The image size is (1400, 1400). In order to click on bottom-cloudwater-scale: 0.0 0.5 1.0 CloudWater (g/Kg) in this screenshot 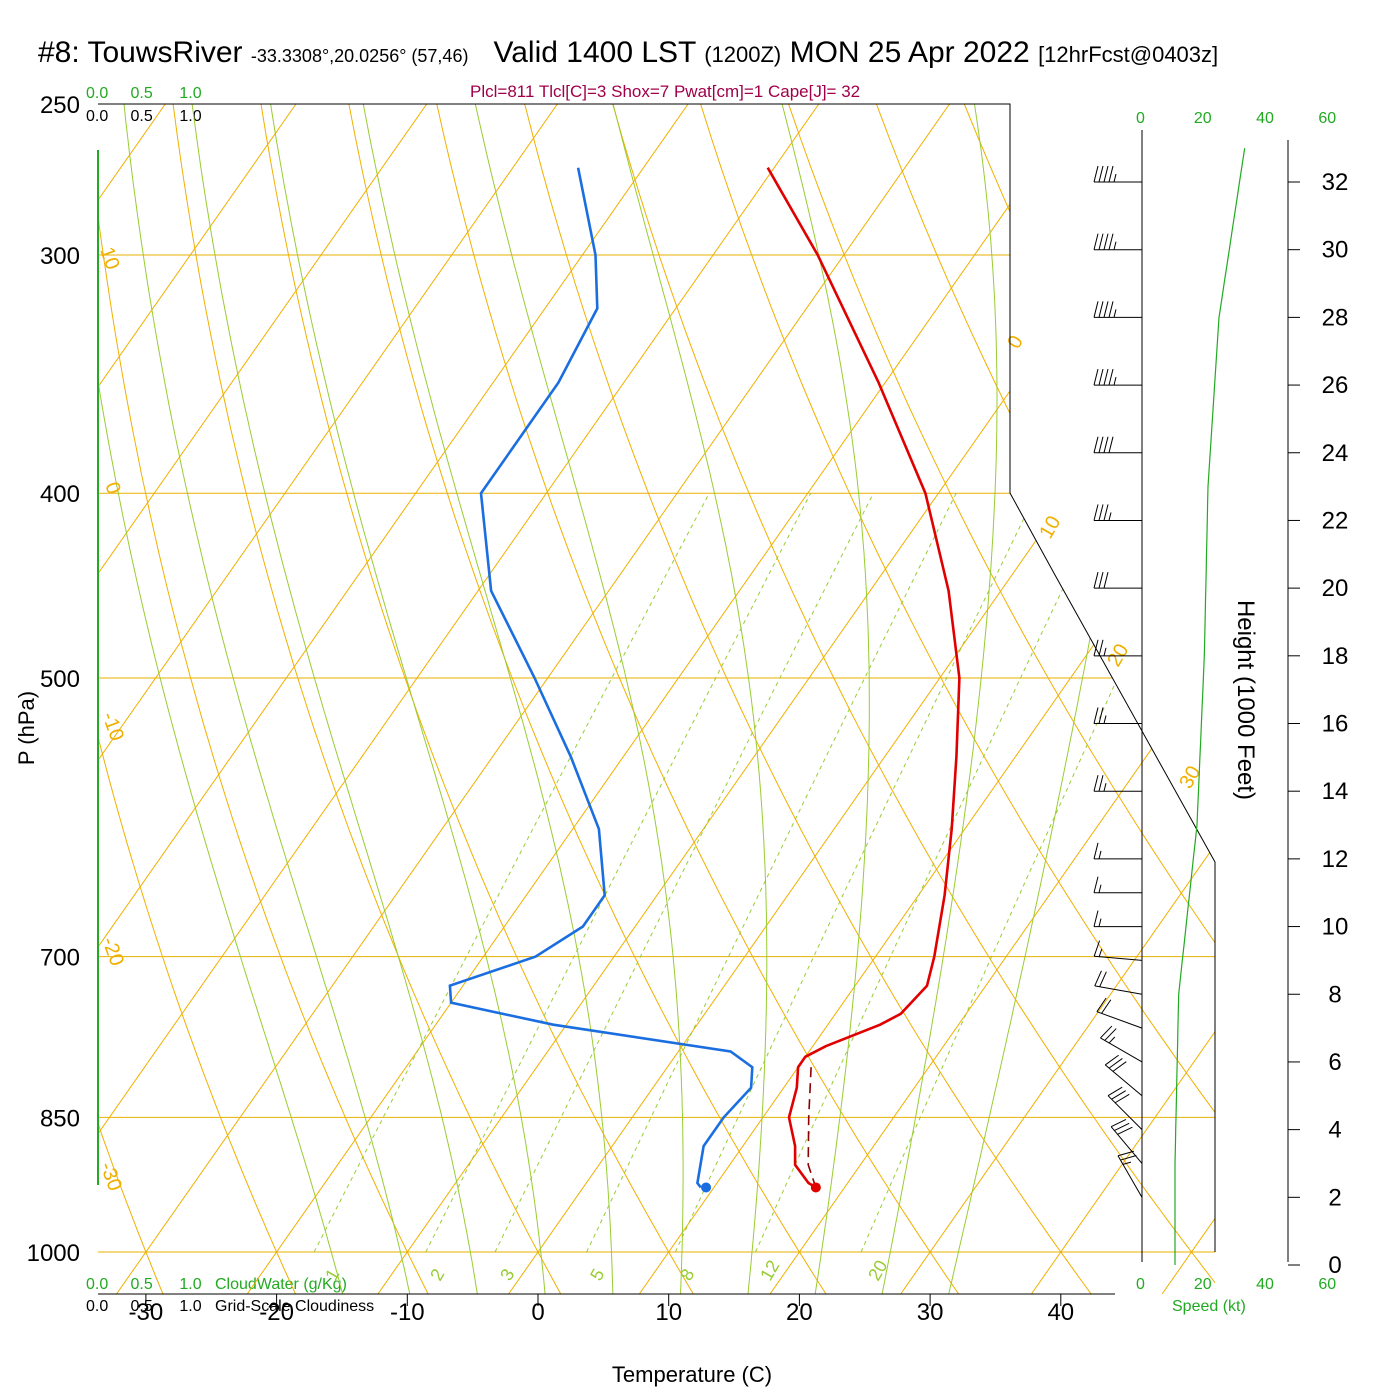, I will do `click(216, 1284)`.